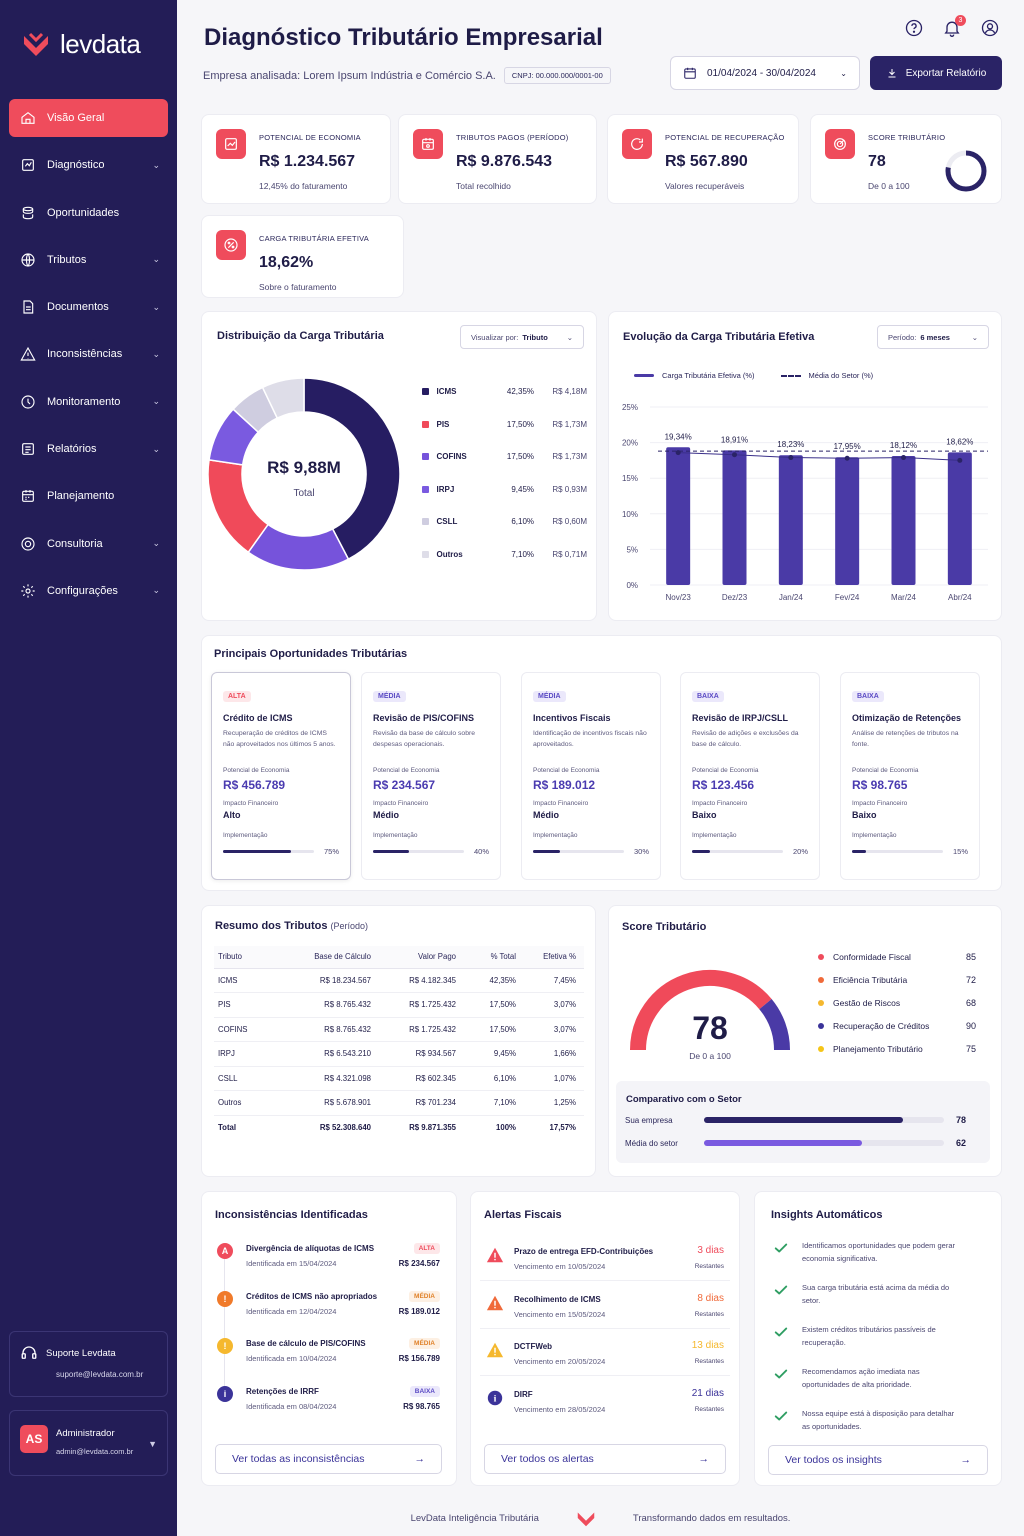 Image resolution: width=1024 pixels, height=1536 pixels. Describe the element at coordinates (88, 449) in the screenshot. I see `sidebar-item-relatorios: Relatórios ⌄` at that location.